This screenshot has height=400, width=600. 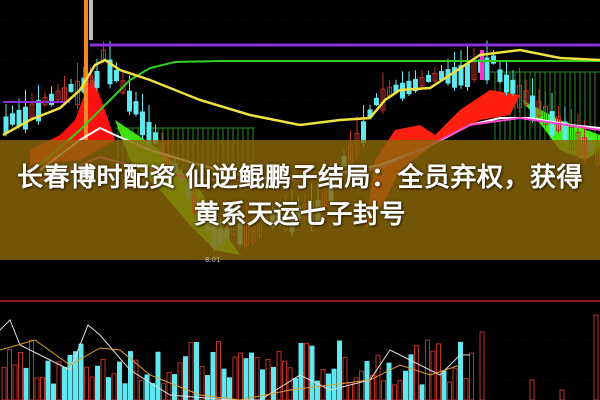 What do you see at coordinates (300, 178) in the screenshot?
I see `headline-line-1: 长春博时配资 仙逆鲲鹏子结局：全员弃权，获得` at bounding box center [300, 178].